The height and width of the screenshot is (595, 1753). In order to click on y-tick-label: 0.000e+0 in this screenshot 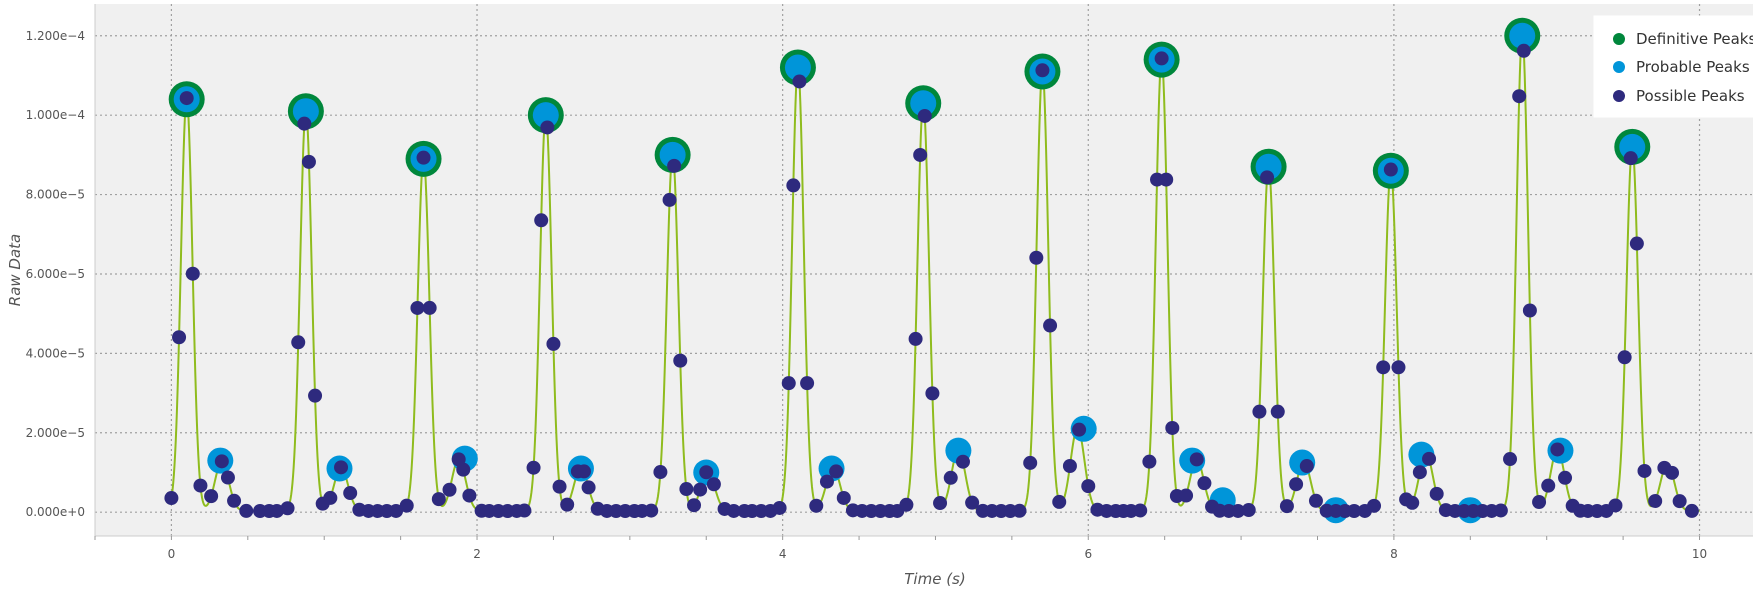, I will do `click(55, 512)`.